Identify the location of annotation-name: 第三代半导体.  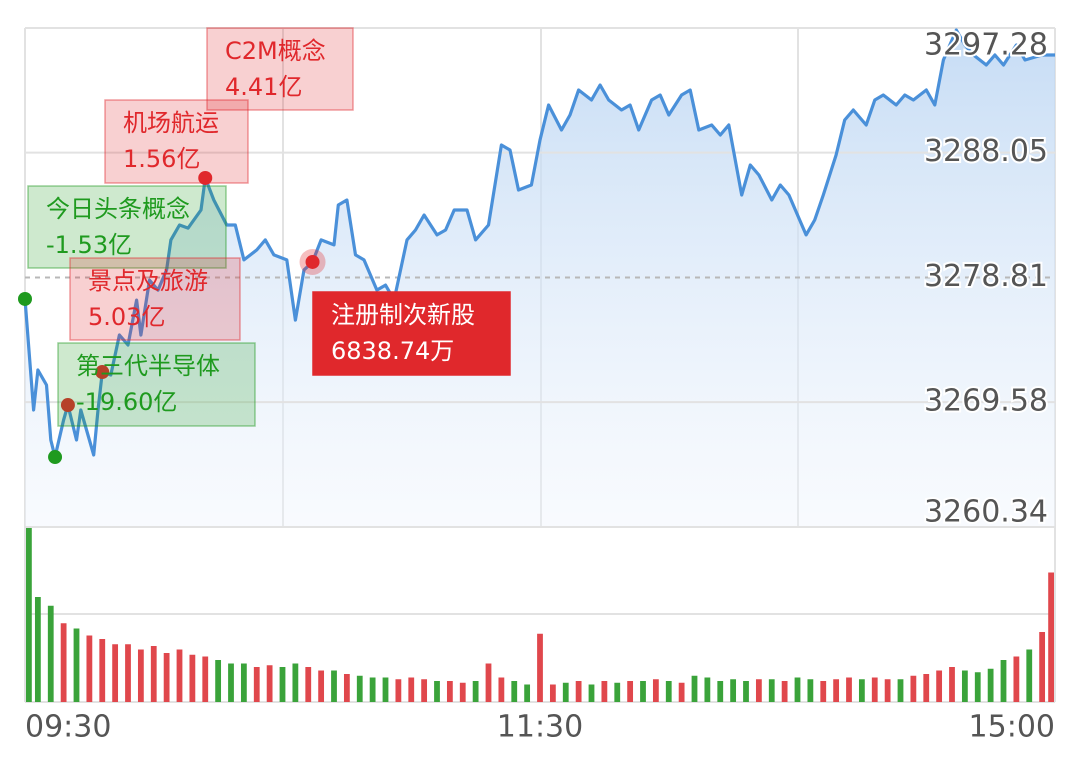
(148, 366).